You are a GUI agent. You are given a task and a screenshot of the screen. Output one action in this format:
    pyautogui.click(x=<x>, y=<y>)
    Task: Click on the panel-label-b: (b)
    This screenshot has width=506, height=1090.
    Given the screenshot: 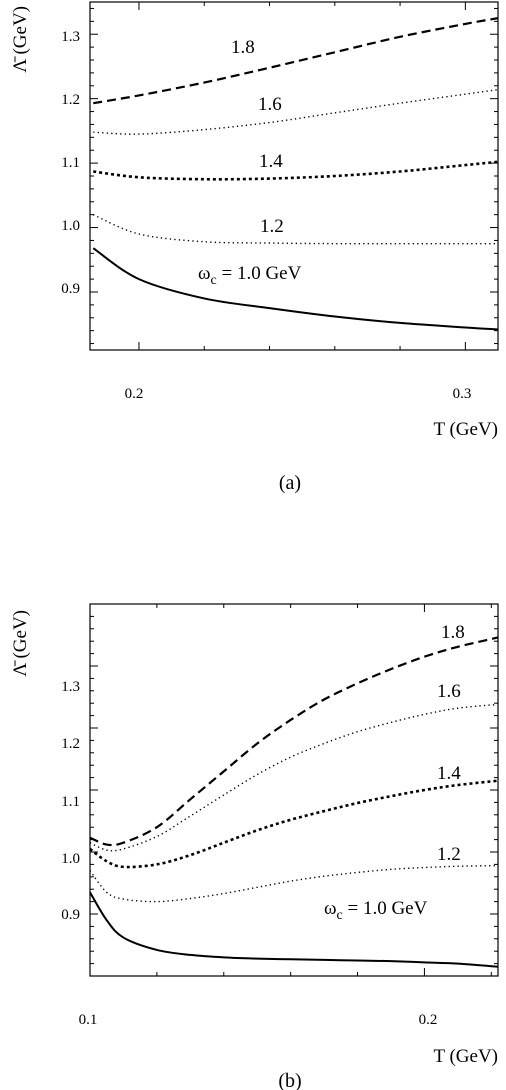 What is the action you would take?
    pyautogui.click(x=289, y=1080)
    